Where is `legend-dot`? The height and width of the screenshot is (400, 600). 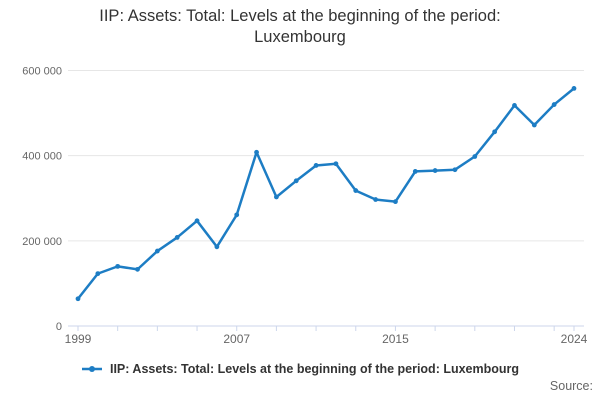 legend-dot is located at coordinates (91, 369).